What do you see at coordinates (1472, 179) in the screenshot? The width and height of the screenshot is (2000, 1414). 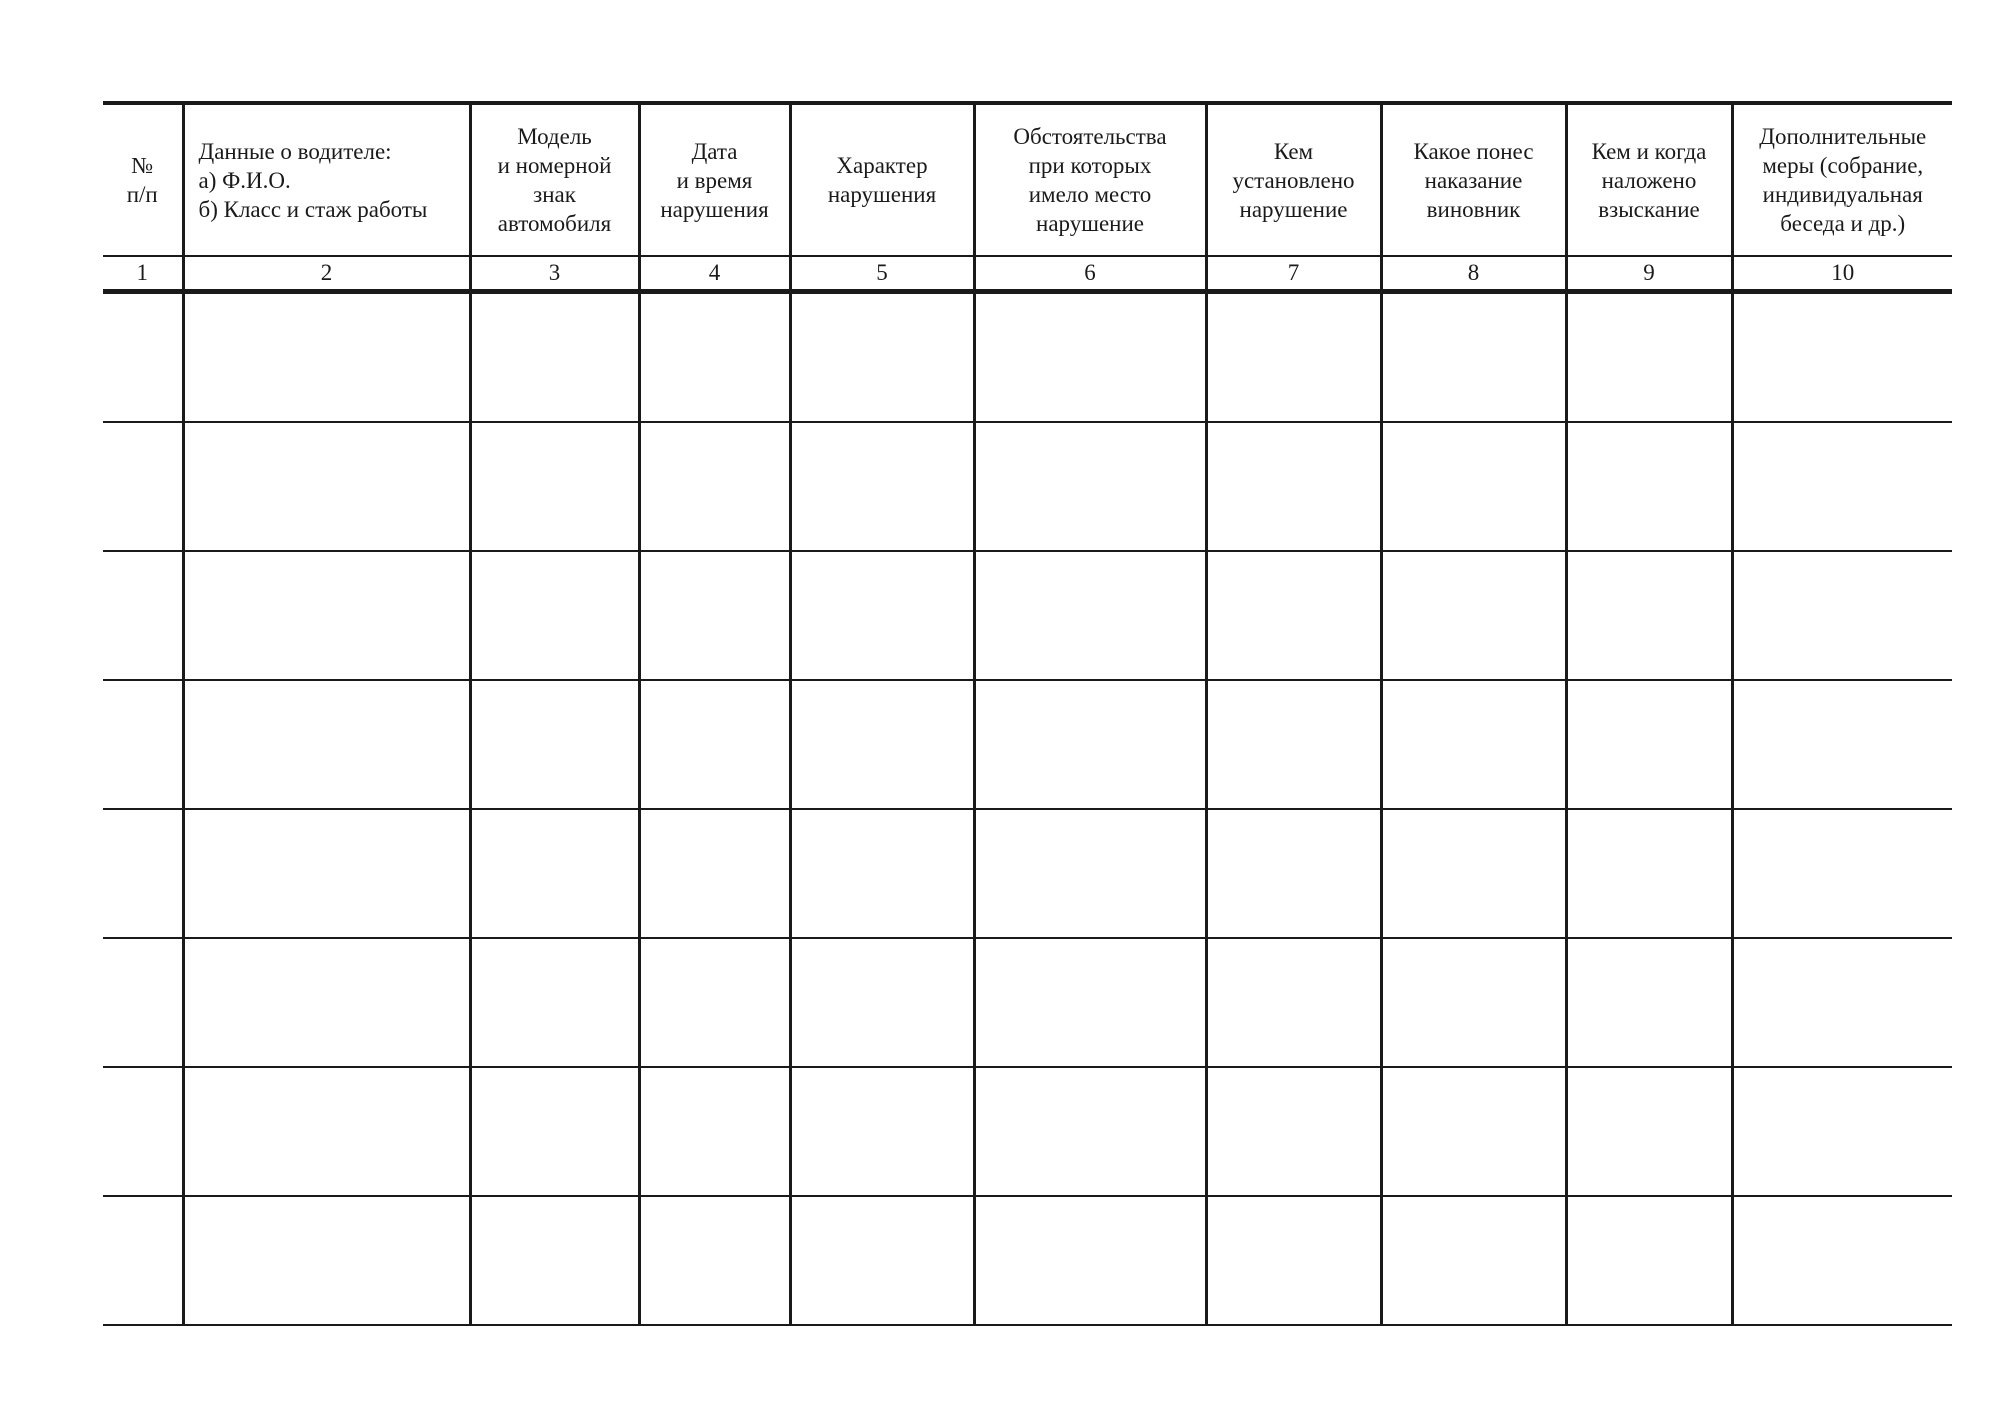 I see `header-penalty: Какое понес наказание виновник` at bounding box center [1472, 179].